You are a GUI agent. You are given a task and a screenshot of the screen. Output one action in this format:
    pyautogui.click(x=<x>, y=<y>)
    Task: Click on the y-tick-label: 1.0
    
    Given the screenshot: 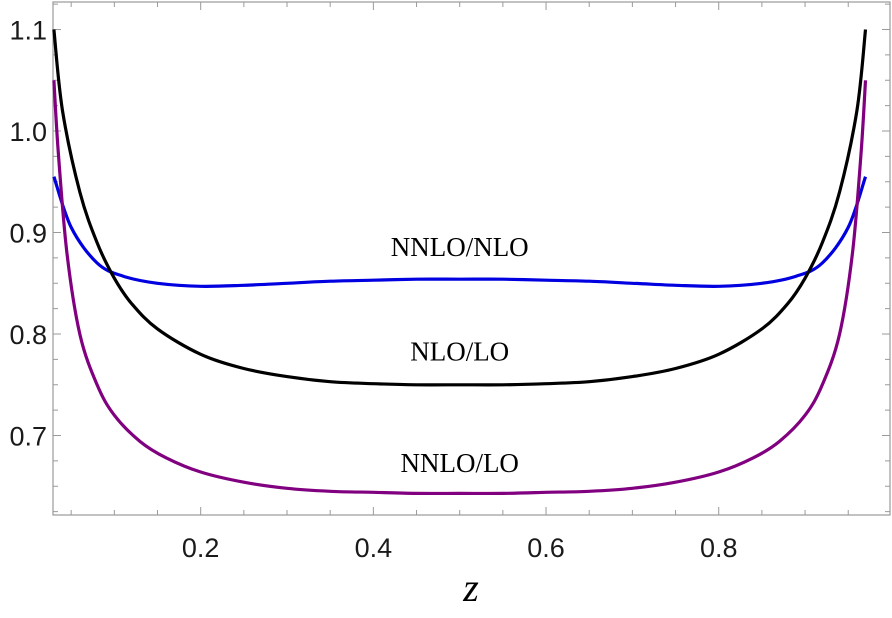 What is the action you would take?
    pyautogui.click(x=28, y=132)
    